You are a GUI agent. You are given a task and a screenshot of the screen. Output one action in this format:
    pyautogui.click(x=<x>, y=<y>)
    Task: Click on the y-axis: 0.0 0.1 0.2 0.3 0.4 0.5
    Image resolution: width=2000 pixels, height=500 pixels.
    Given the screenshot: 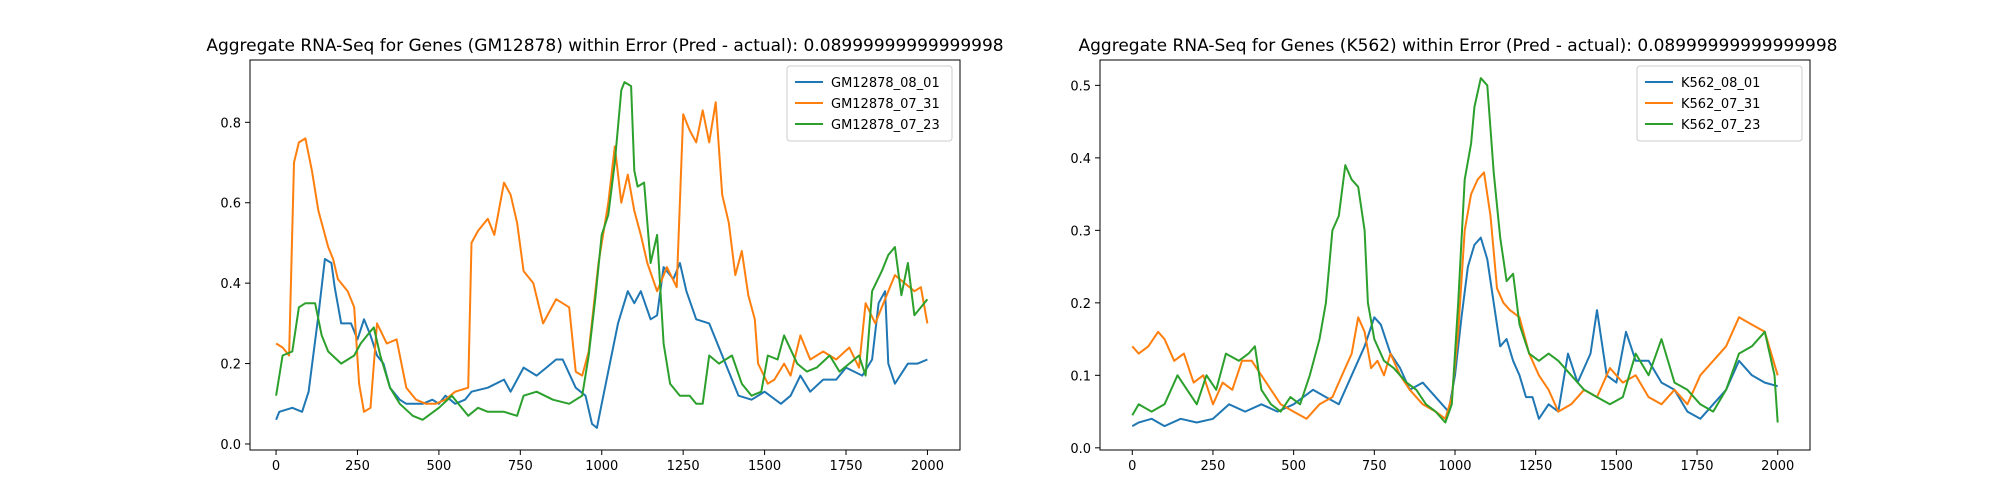 What is the action you would take?
    pyautogui.click(x=1085, y=268)
    